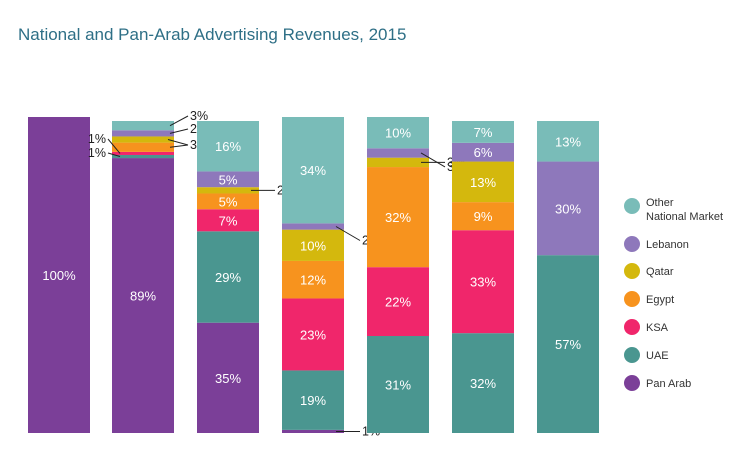  Describe the element at coordinates (632, 244) in the screenshot. I see `legend-swatch-lebanon` at that location.